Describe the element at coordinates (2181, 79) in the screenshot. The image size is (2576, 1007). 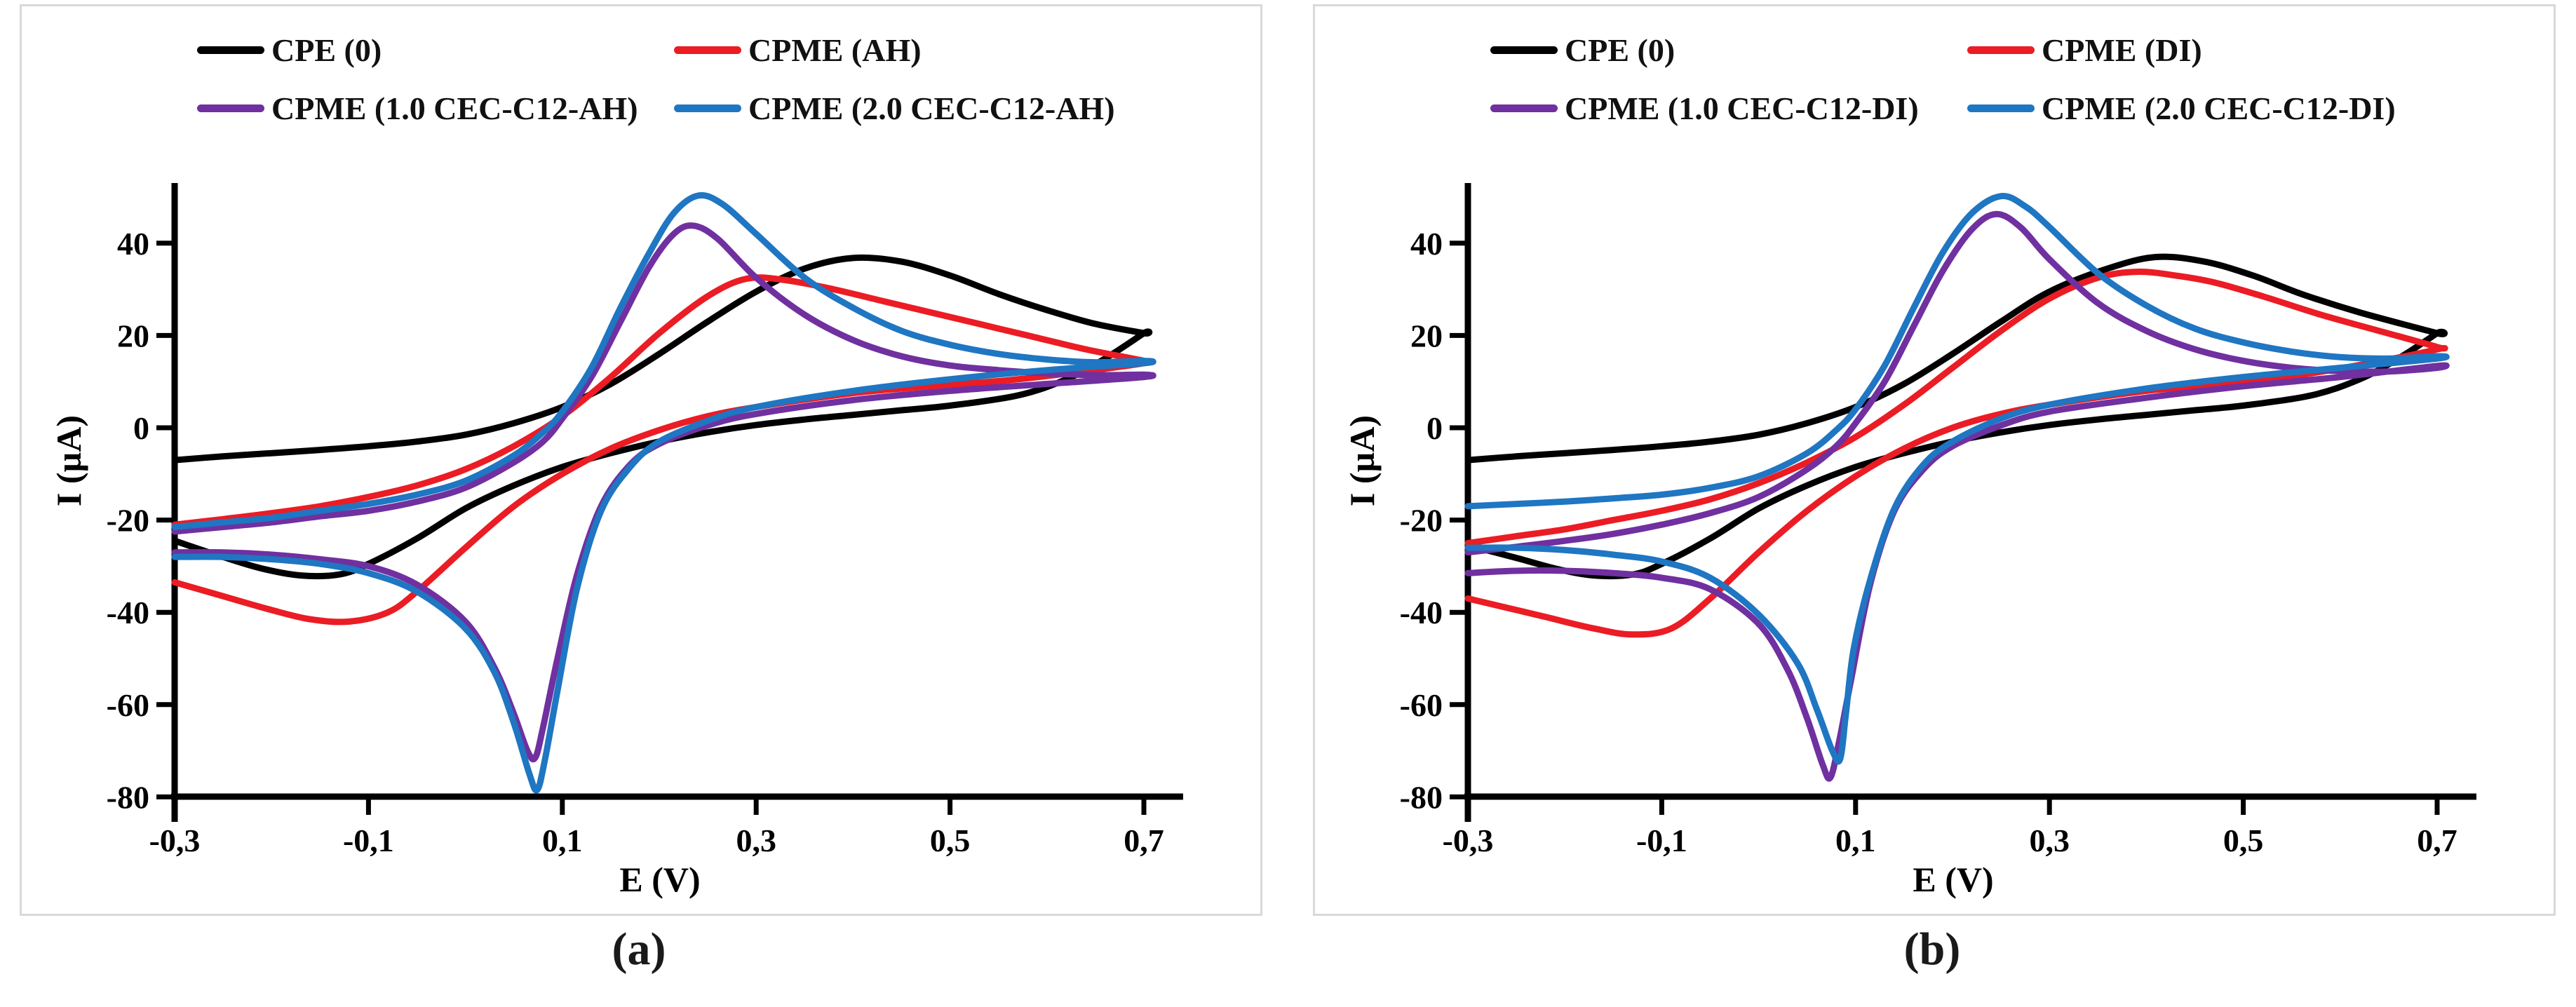
I see `legend-b-column-2: CPME (DI) CPME (2.0 CEC-C12-DI)` at that location.